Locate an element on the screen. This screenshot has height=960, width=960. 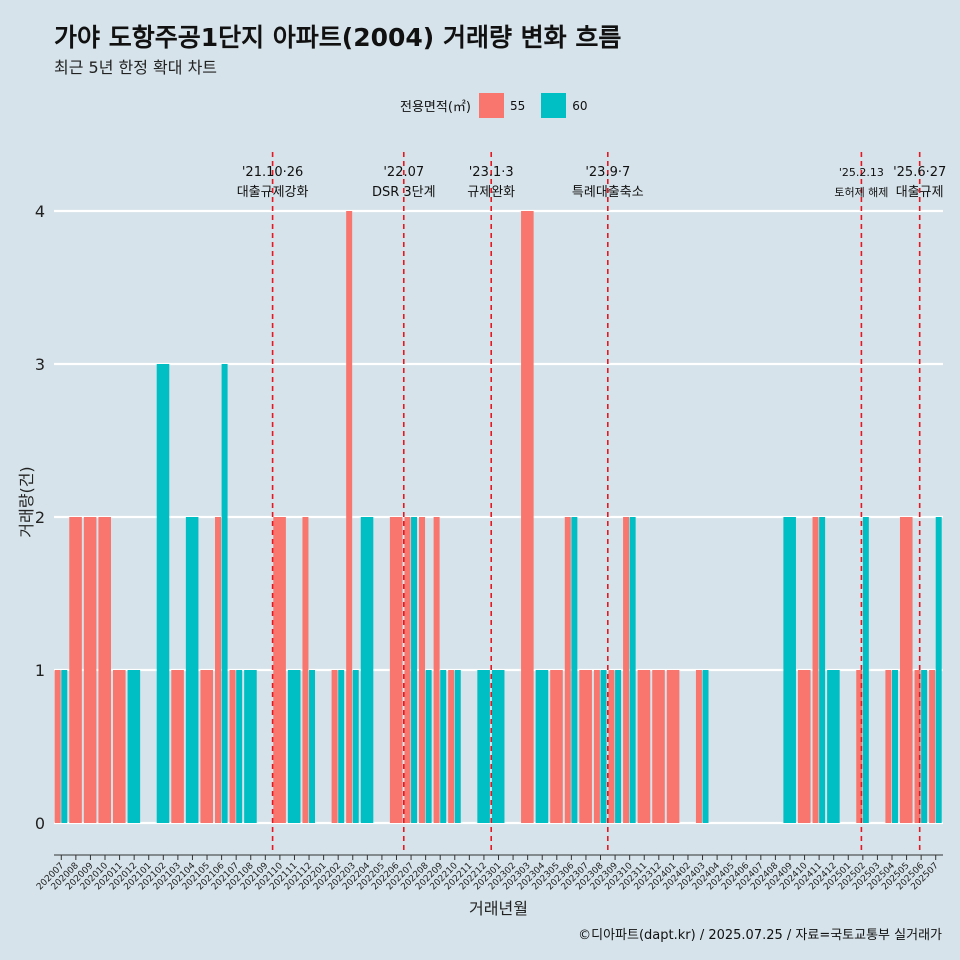
legend-label-60: 60 is located at coordinates (580, 105).